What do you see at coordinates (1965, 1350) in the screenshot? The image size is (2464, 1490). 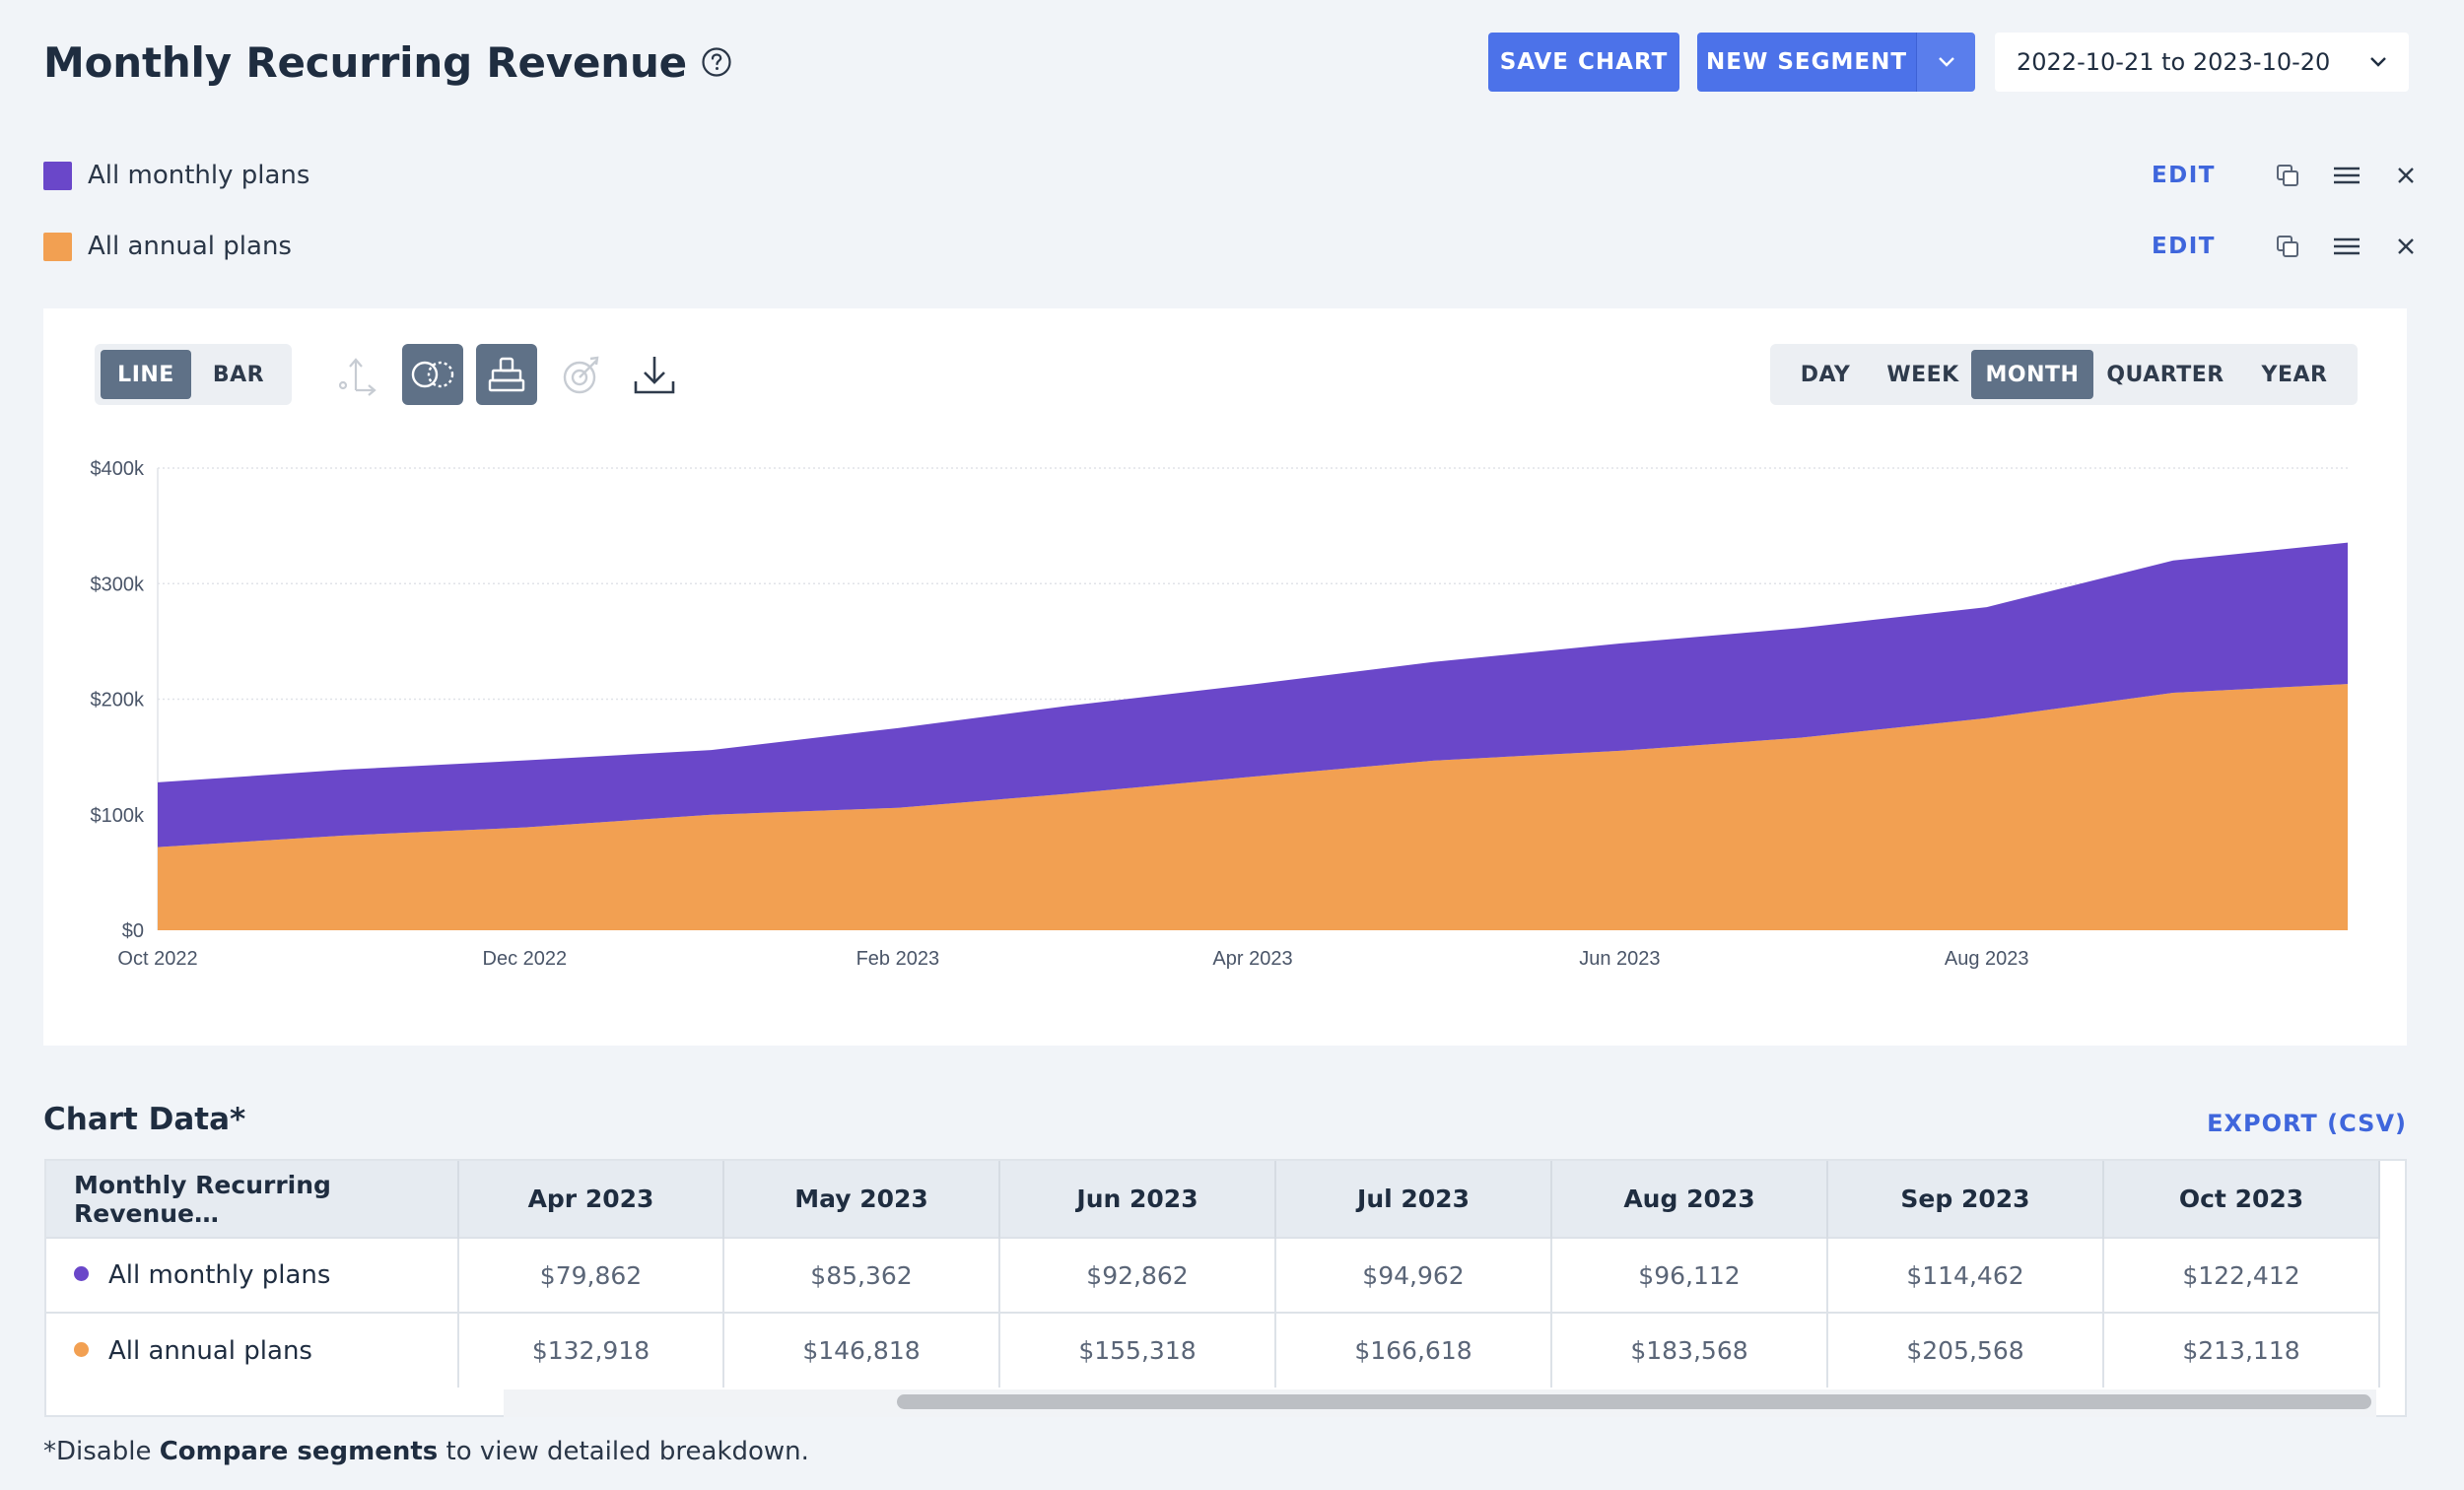 I see `table-cell: $205,568` at bounding box center [1965, 1350].